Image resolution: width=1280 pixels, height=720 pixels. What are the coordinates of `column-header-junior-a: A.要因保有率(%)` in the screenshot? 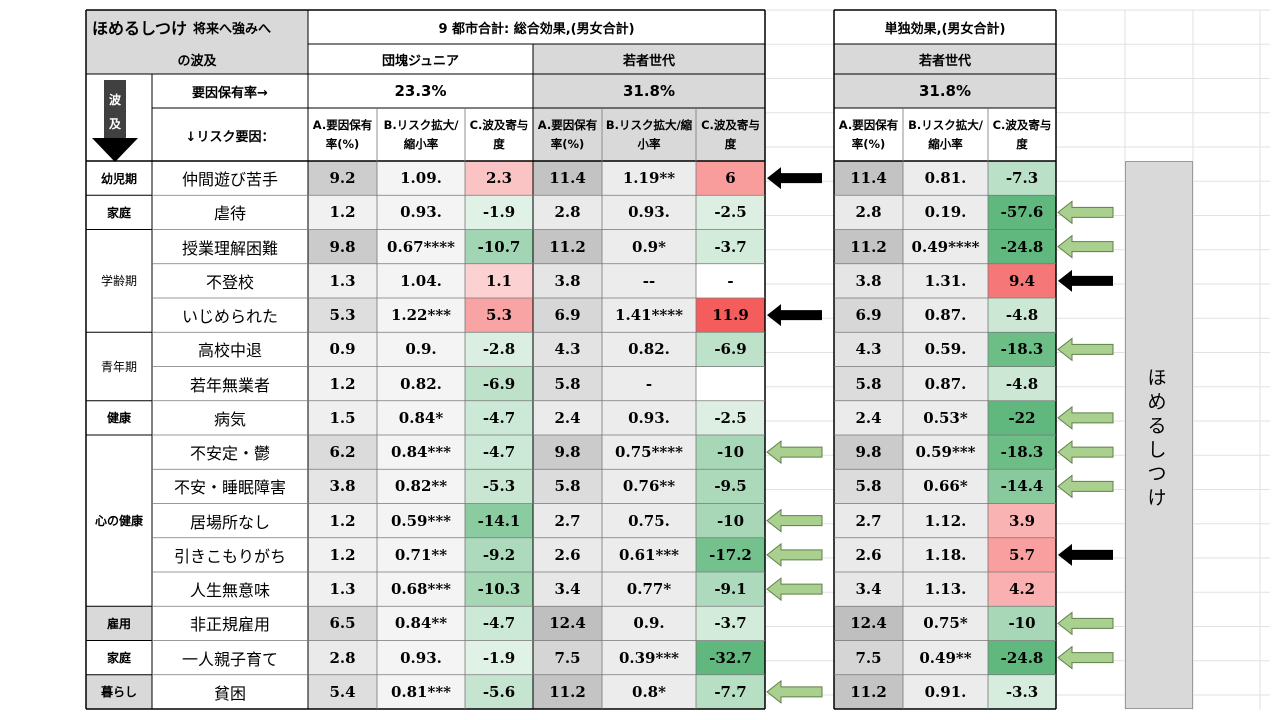 It's located at (342, 134).